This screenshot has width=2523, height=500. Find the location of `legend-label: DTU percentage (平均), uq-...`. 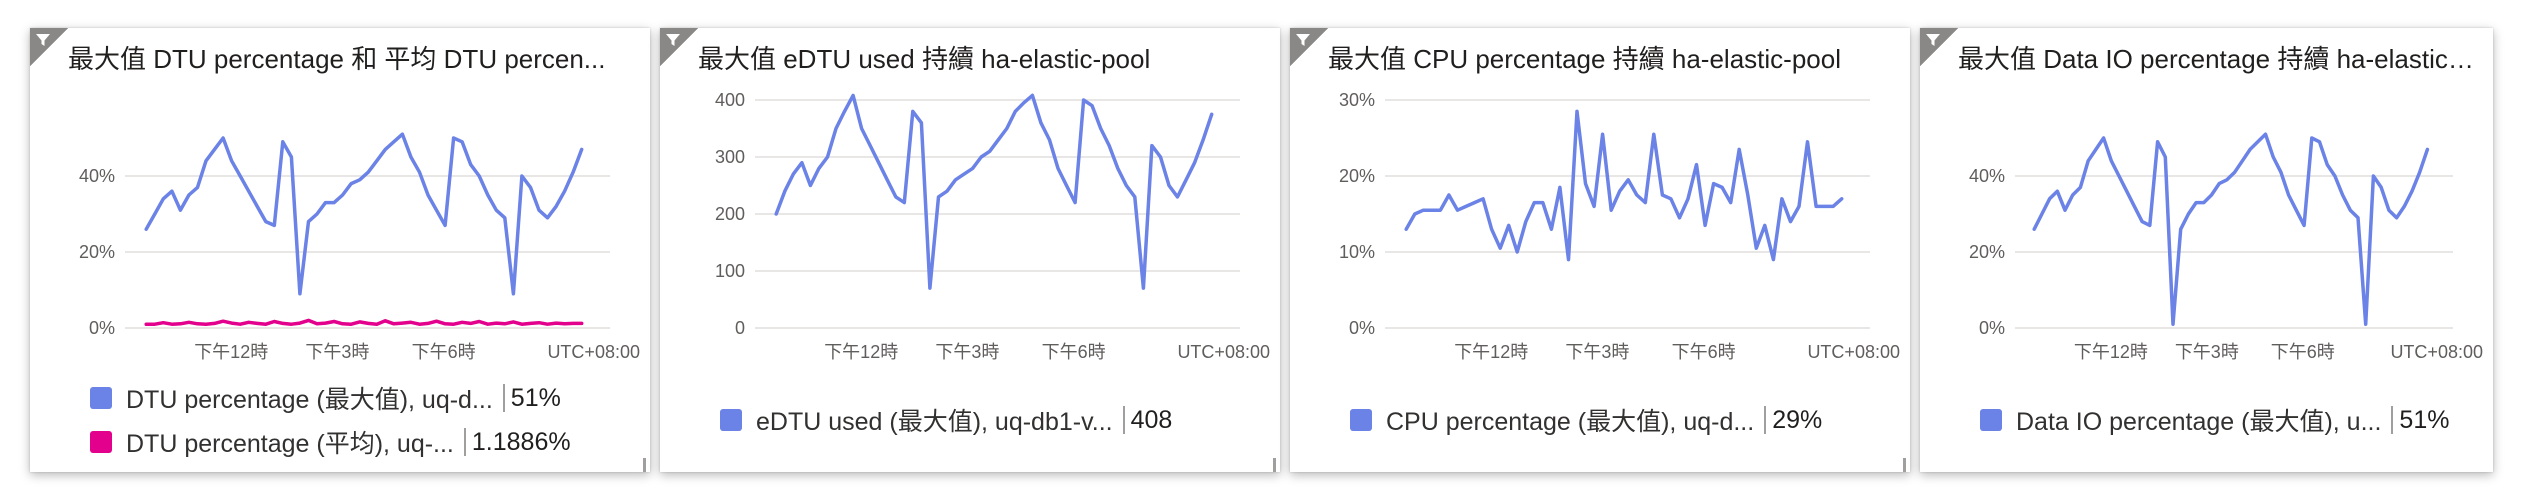

legend-label: DTU percentage (平均), uq-... is located at coordinates (290, 444).